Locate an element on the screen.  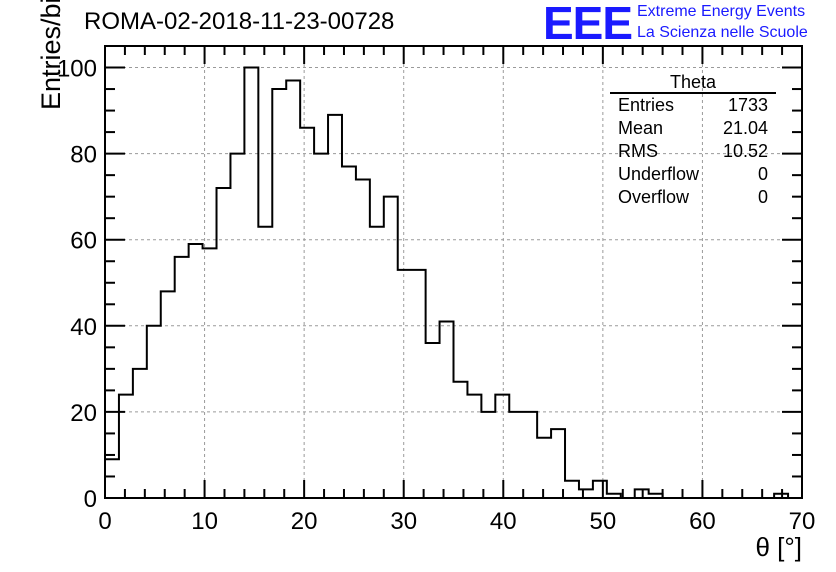
stats-label: Underflow is located at coordinates (659, 174).